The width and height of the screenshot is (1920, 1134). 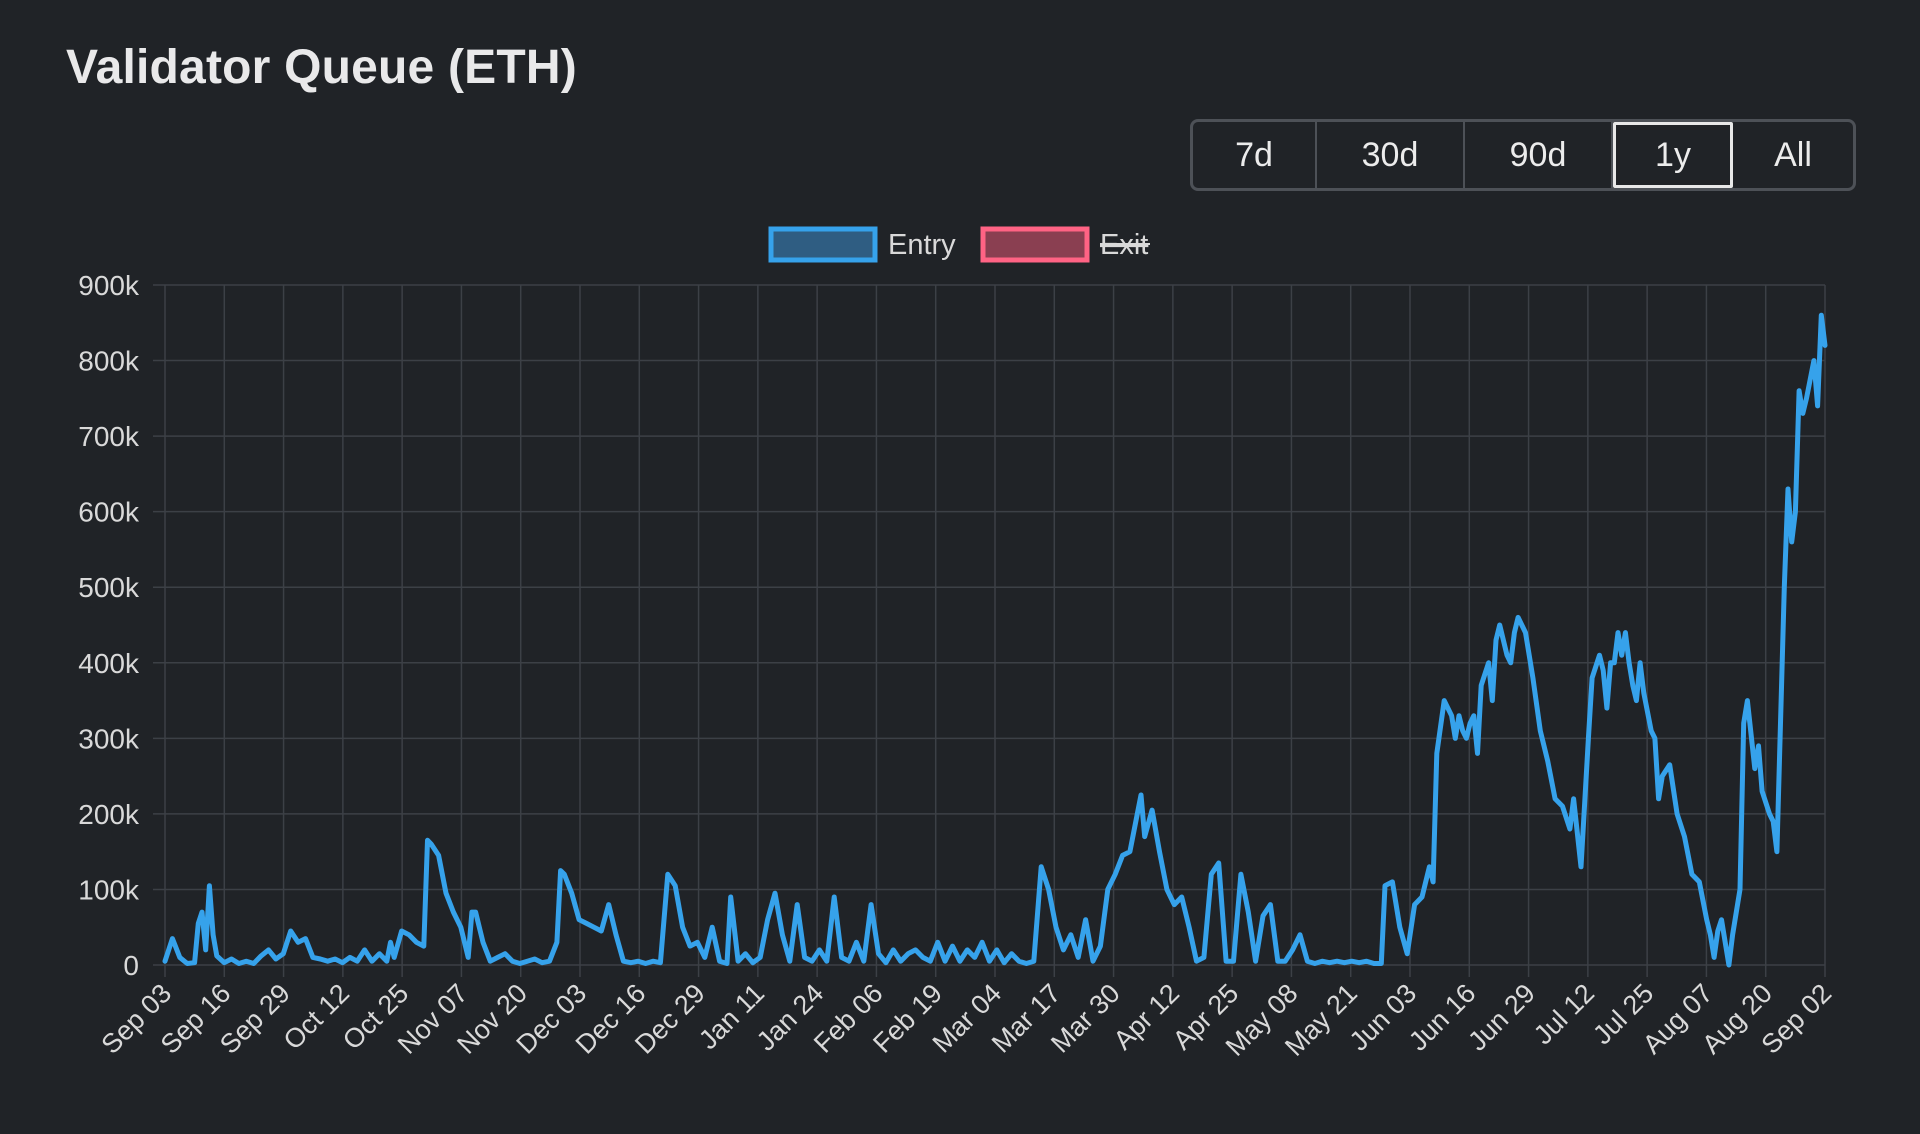 I want to click on y-axis: 0 100k 200k 300k 400k 500k 600k 700k 800k 900k, so click(x=109, y=625).